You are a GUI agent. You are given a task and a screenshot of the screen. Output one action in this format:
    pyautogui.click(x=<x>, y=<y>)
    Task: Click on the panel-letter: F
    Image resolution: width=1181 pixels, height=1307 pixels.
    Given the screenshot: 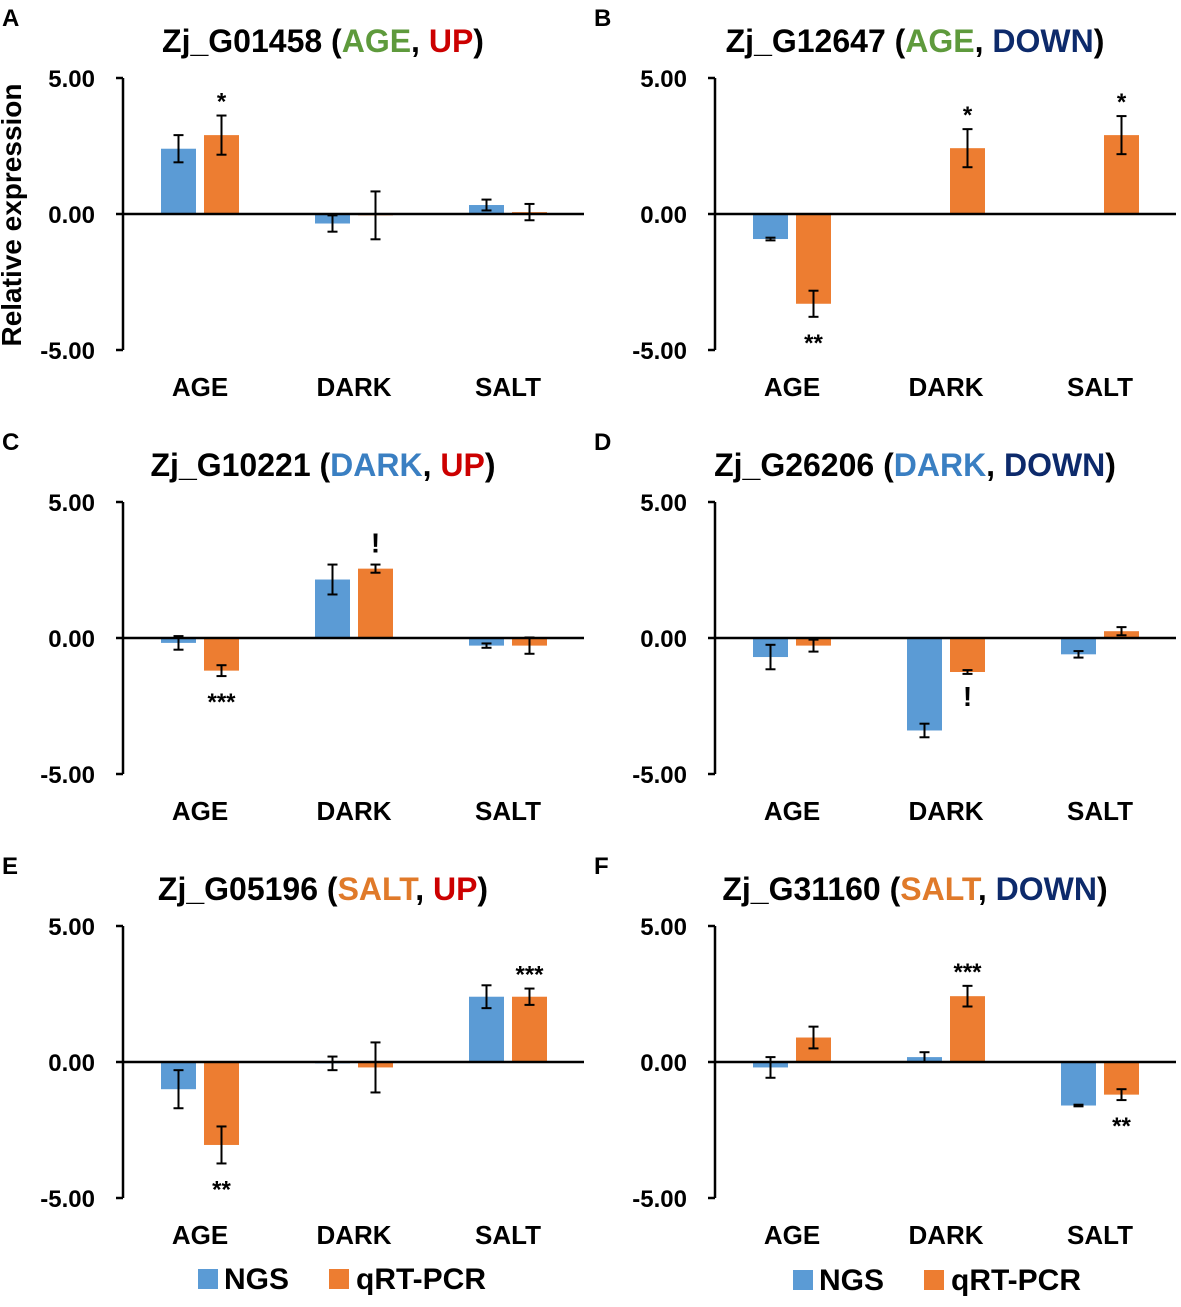 What is the action you would take?
    pyautogui.click(x=601, y=866)
    